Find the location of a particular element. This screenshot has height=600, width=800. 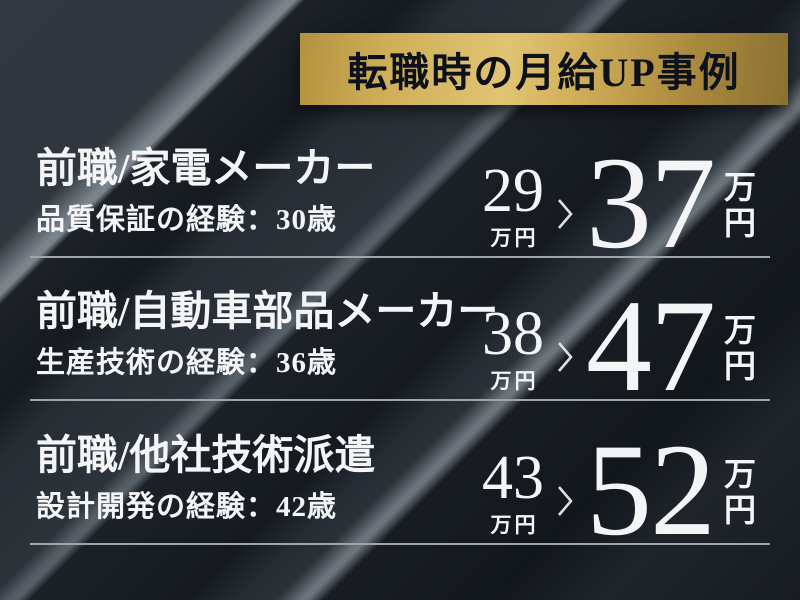

before-salary: 43 万円 is located at coordinates (512, 491).